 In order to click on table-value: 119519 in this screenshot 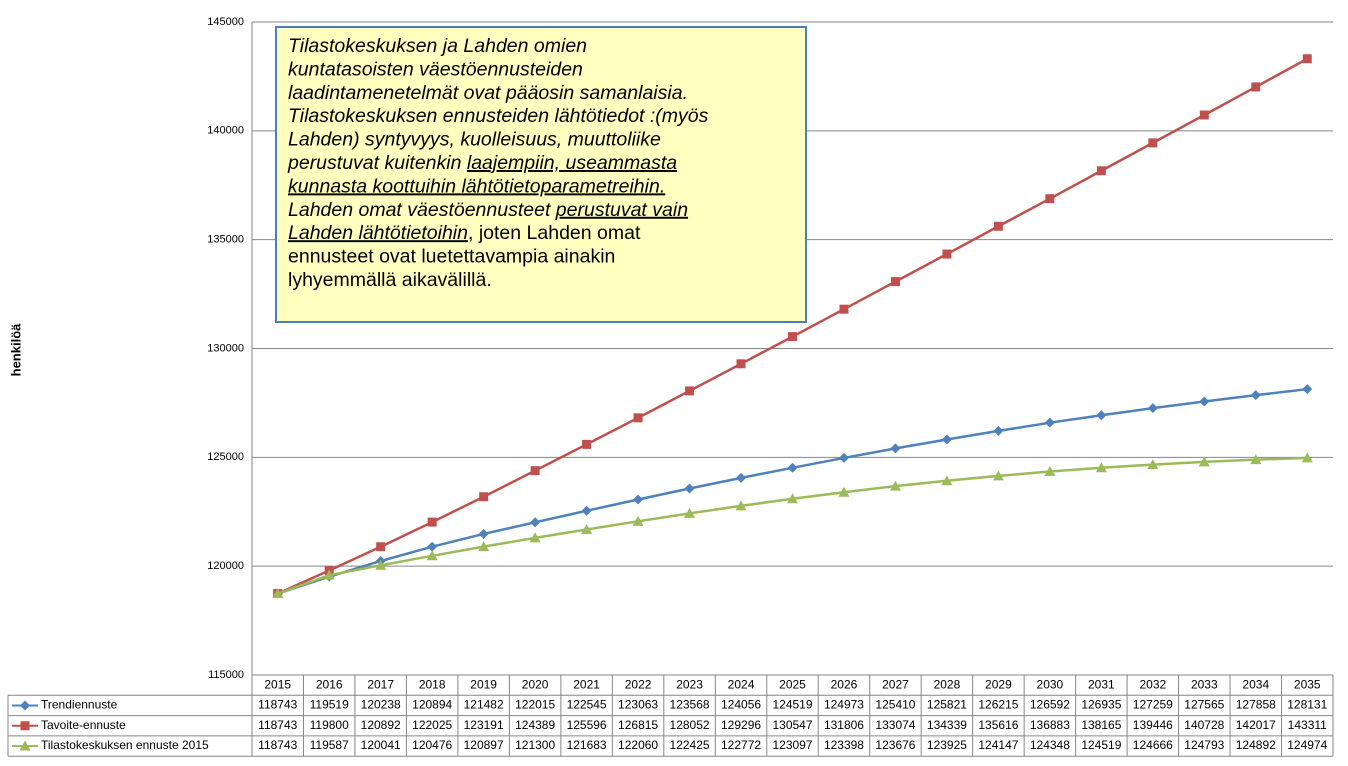, I will do `click(329, 705)`.